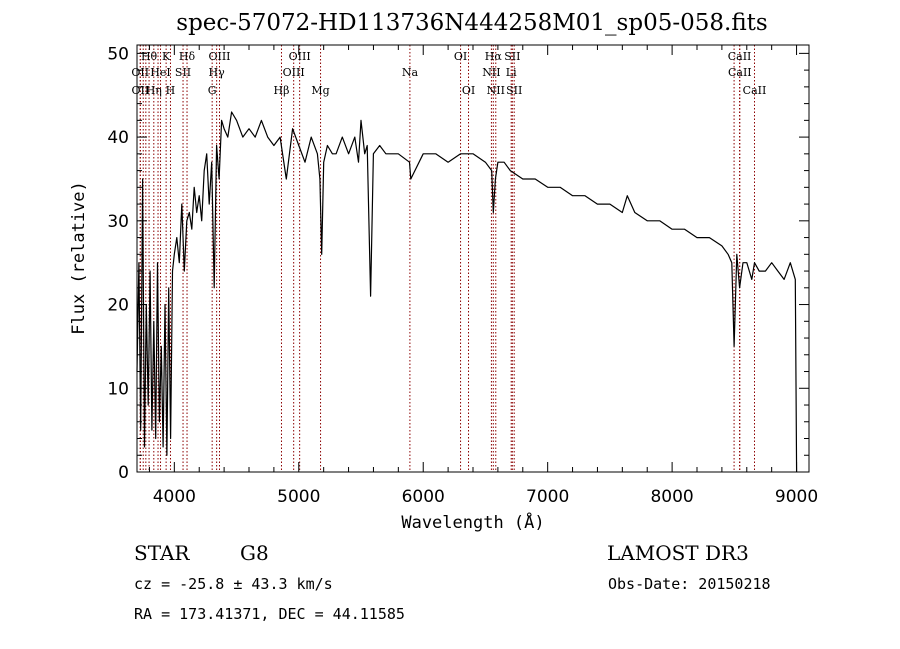 This screenshot has height=649, width=900. What do you see at coordinates (254, 553) in the screenshot?
I see `object-subclass: G8` at bounding box center [254, 553].